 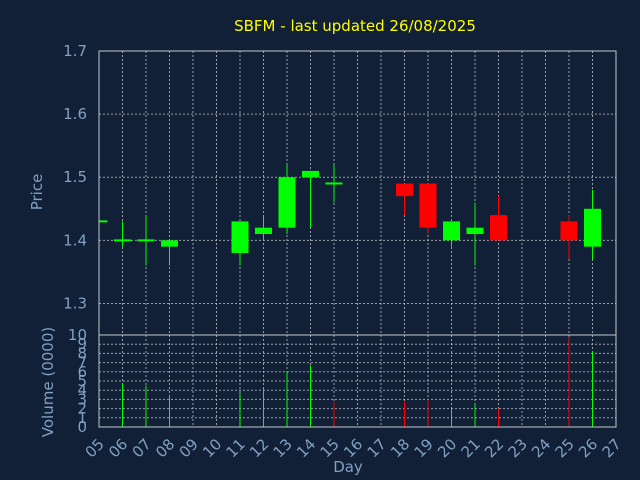 What do you see at coordinates (306, 448) in the screenshot?
I see `x-tick-label: 14` at bounding box center [306, 448].